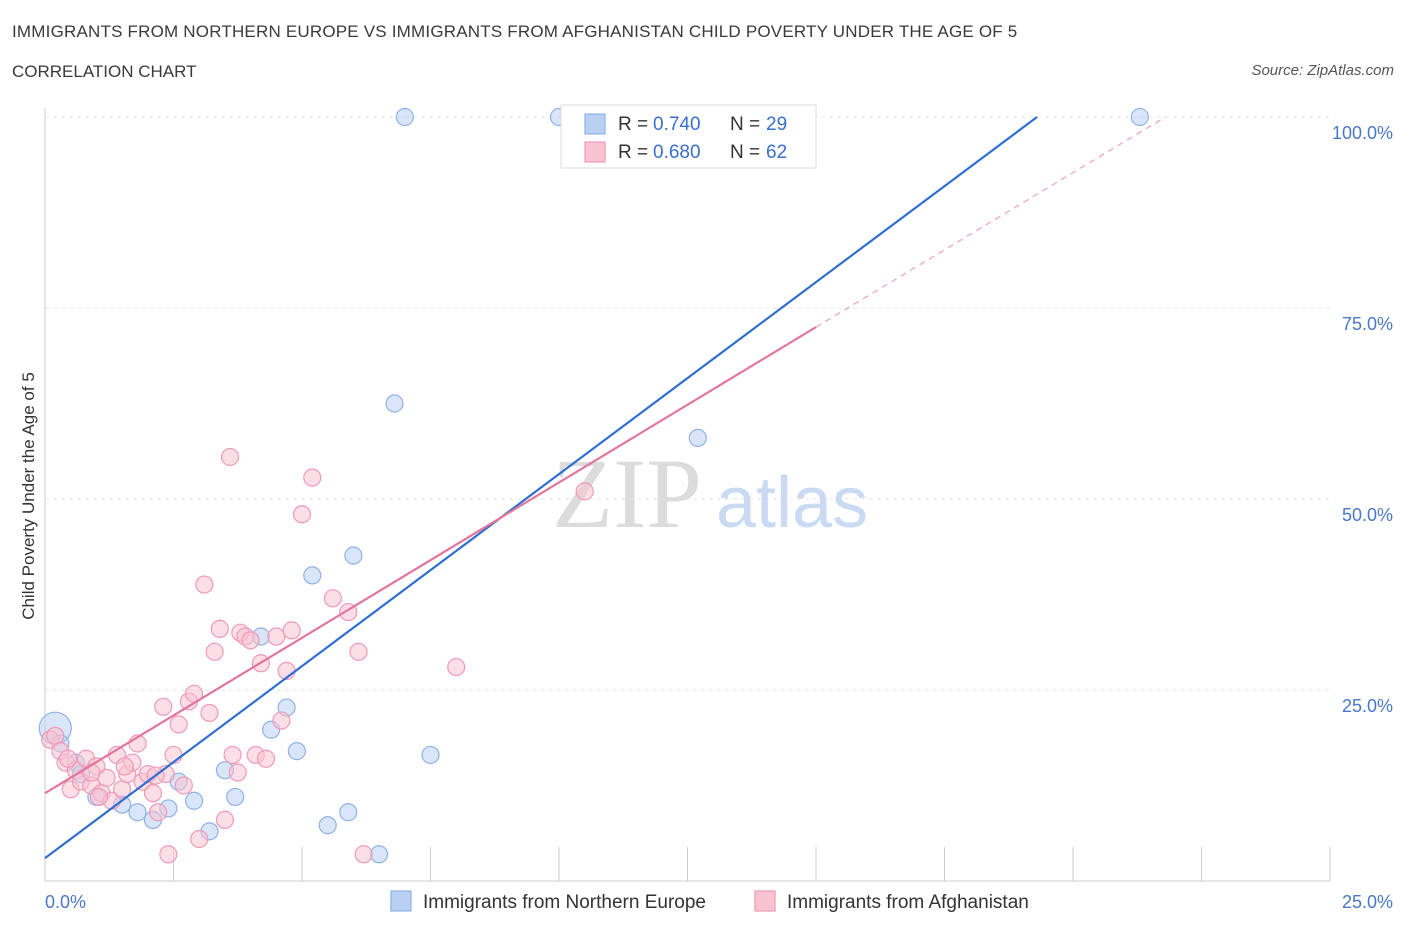 Image resolution: width=1406 pixels, height=930 pixels. I want to click on y-tick-labels: 25.0% 50.0% 75.0% 100.0%, so click(1362, 419).